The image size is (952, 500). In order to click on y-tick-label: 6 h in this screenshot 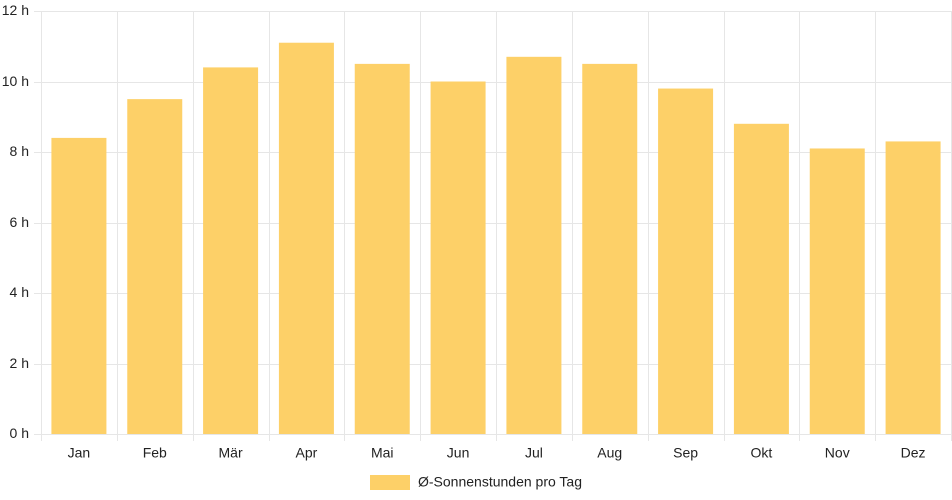, I will do `click(19, 222)`.